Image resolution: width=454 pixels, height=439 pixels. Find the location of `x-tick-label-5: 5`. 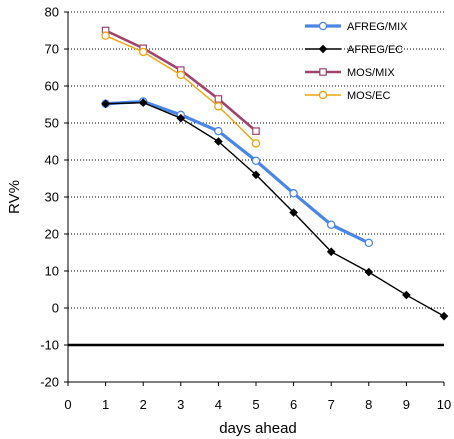

x-tick-label-5: 5 is located at coordinates (255, 404).